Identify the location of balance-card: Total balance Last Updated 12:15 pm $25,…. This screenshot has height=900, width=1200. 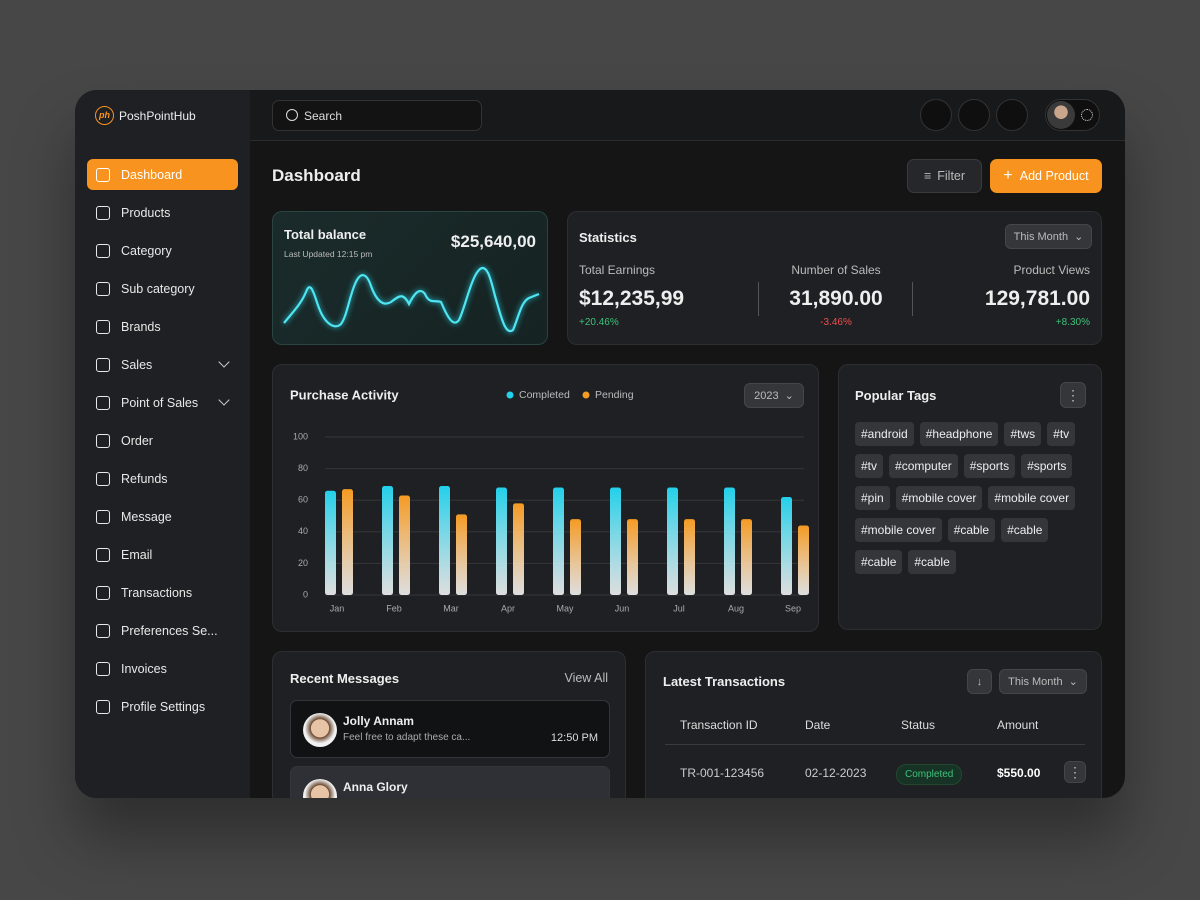
(410, 278).